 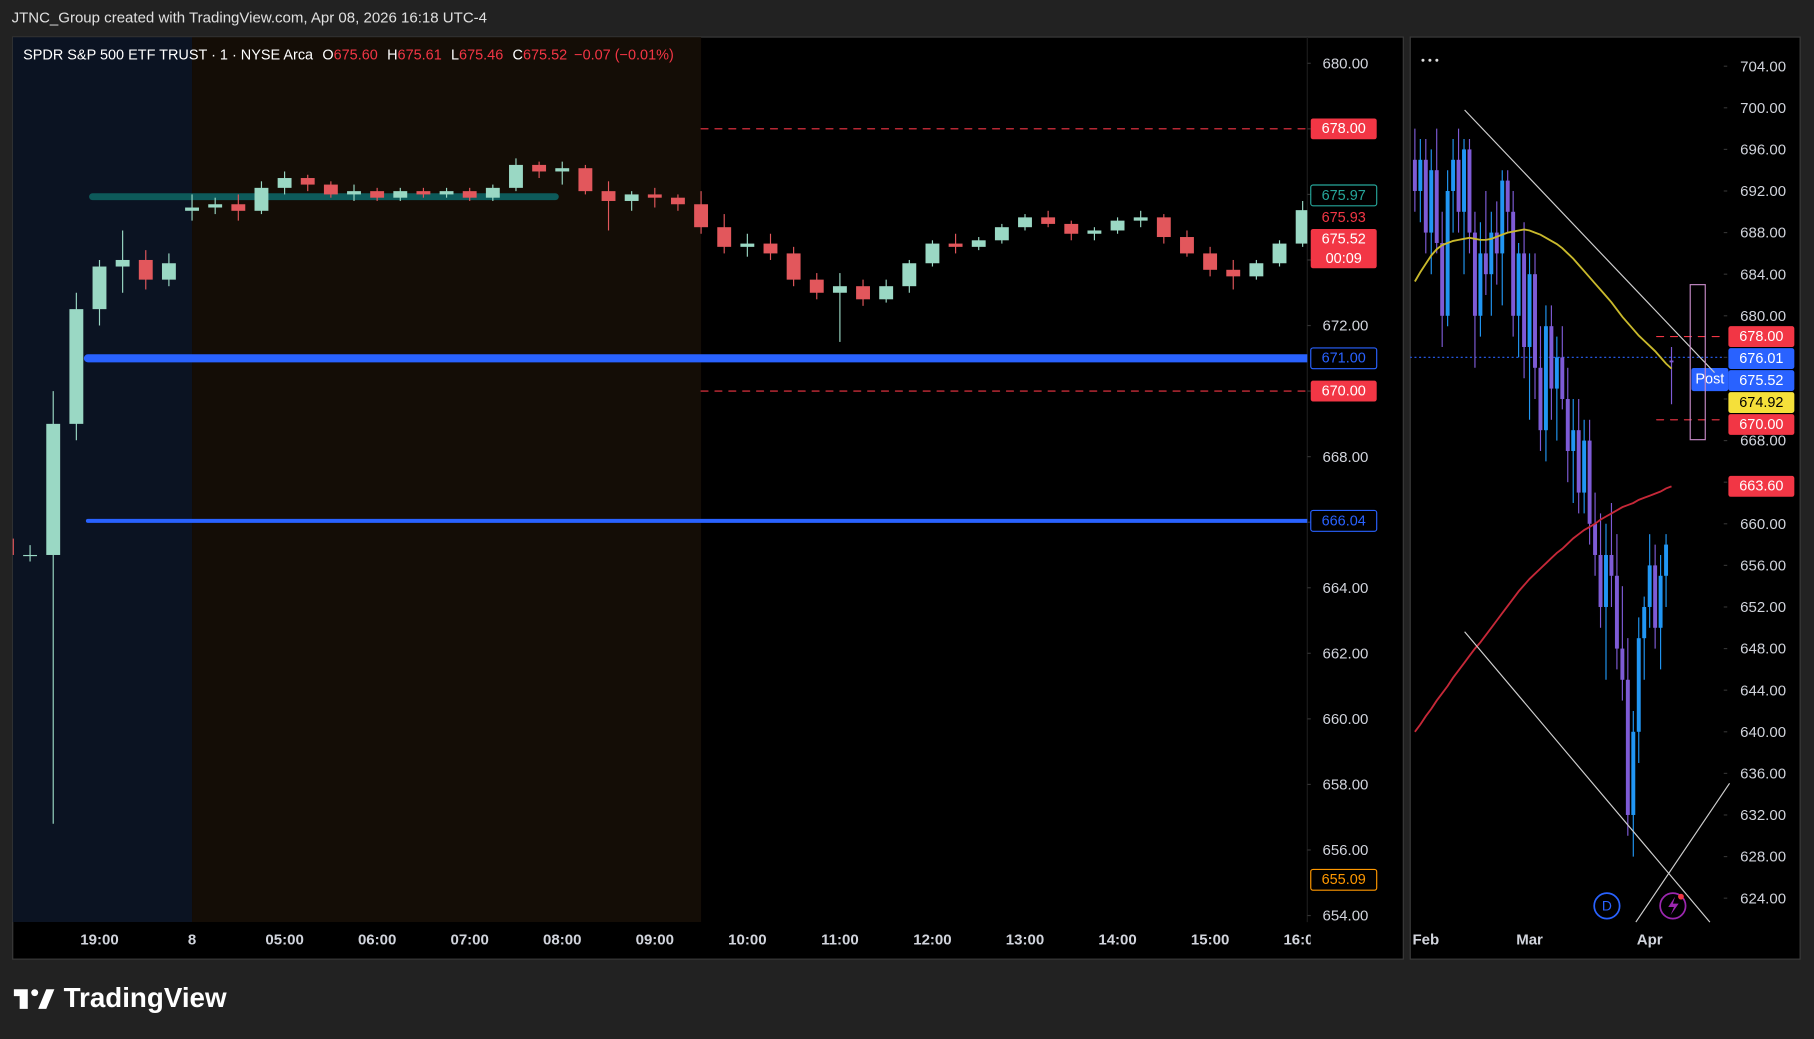 What do you see at coordinates (1709, 379) in the screenshot?
I see `post-label: Post` at bounding box center [1709, 379].